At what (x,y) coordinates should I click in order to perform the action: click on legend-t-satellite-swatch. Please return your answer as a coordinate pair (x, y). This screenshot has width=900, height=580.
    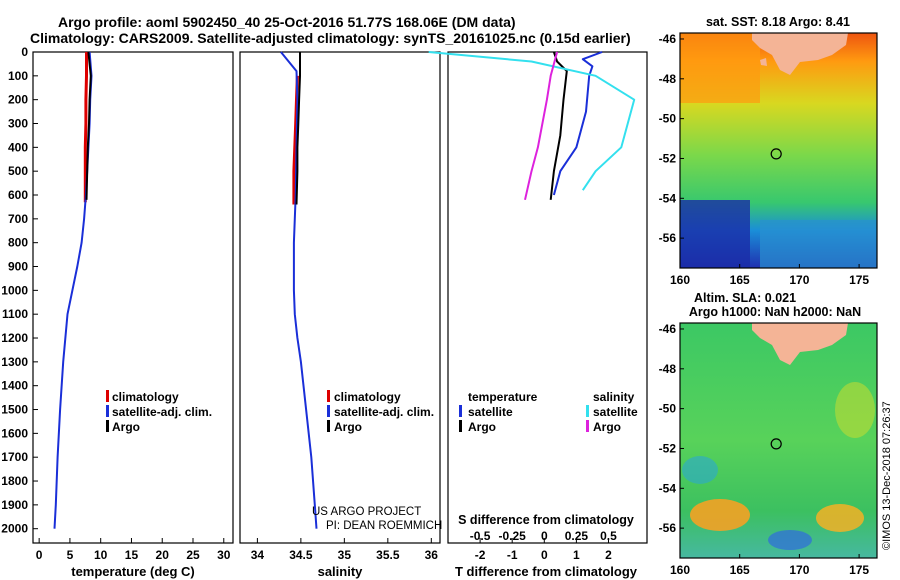
    Looking at the image, I should click on (460, 411).